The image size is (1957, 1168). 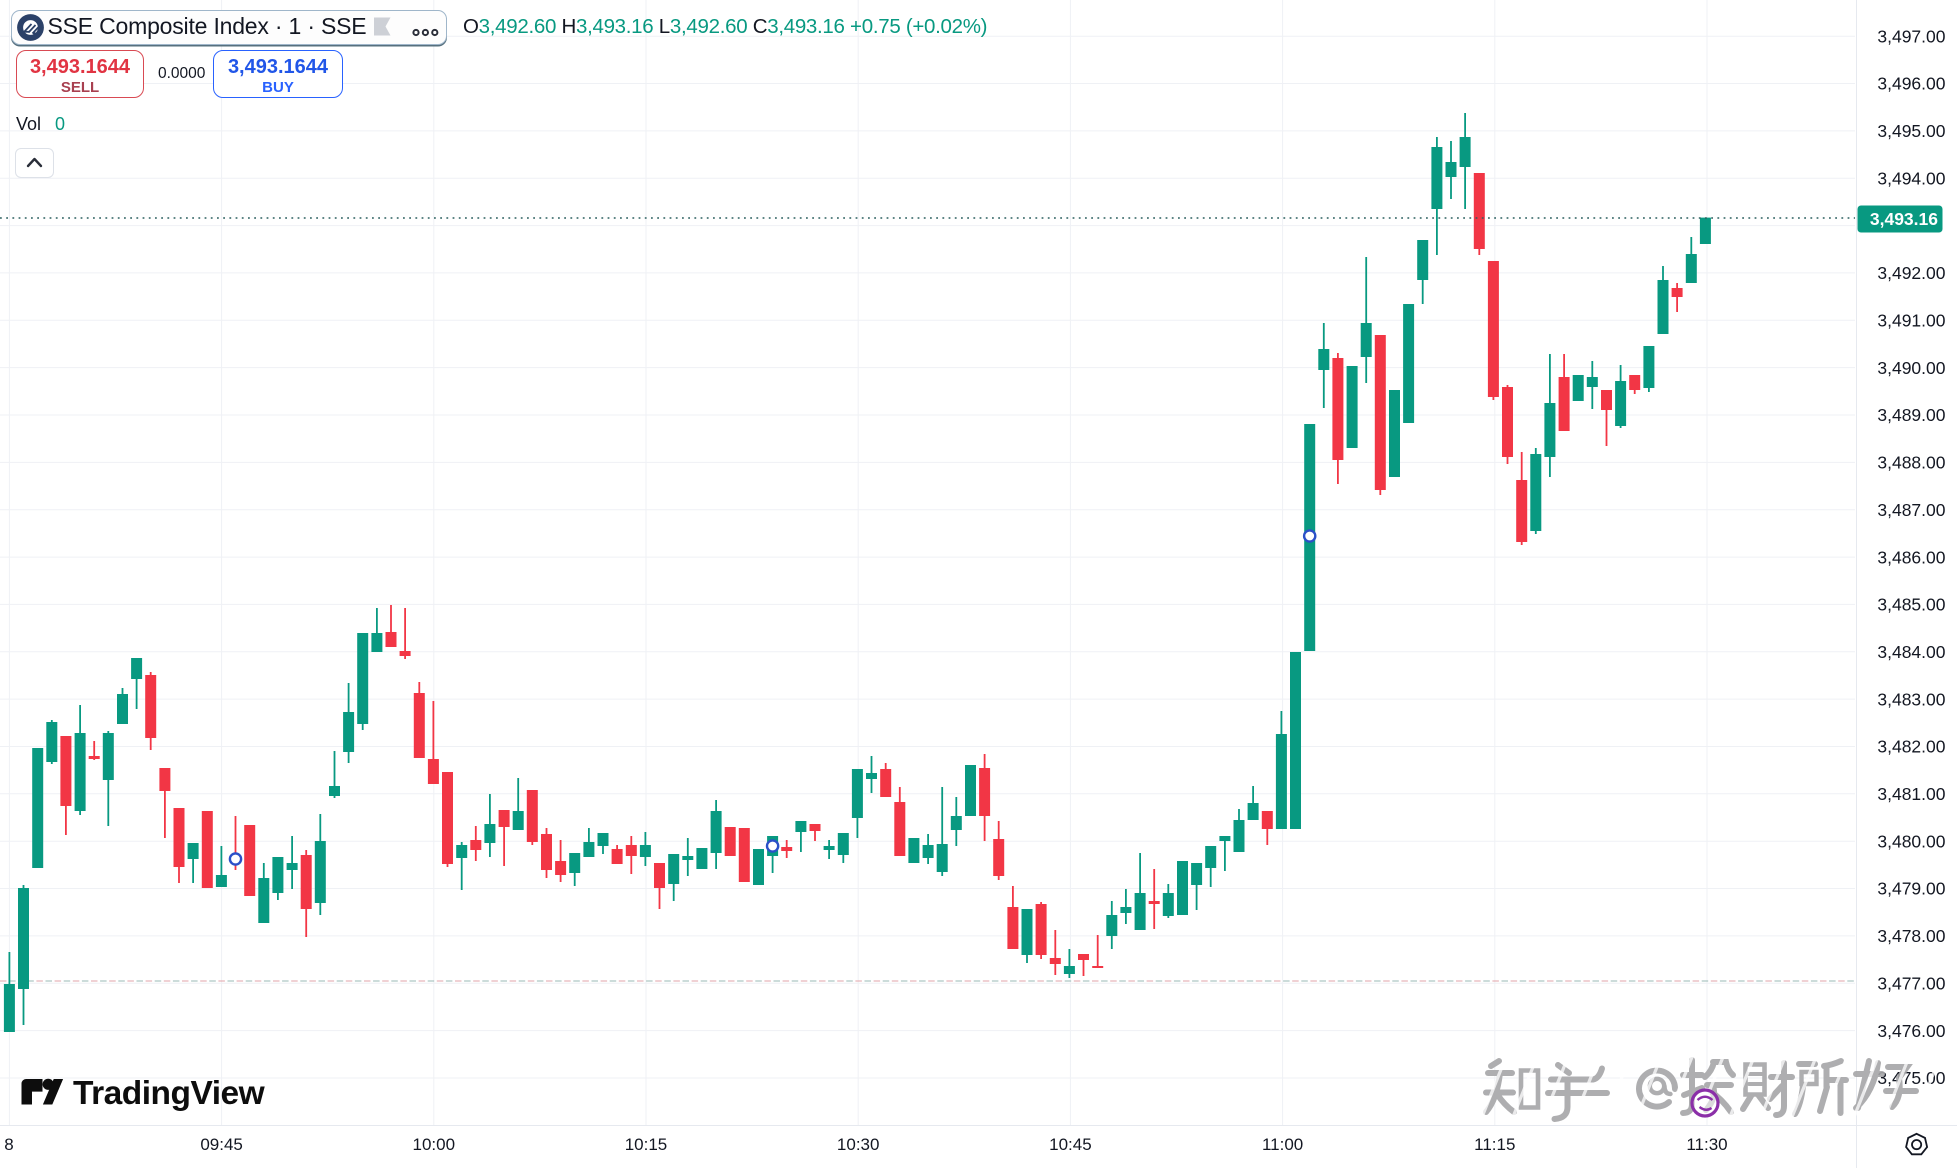 I want to click on svg-text: 10:00, so click(x=434, y=1144).